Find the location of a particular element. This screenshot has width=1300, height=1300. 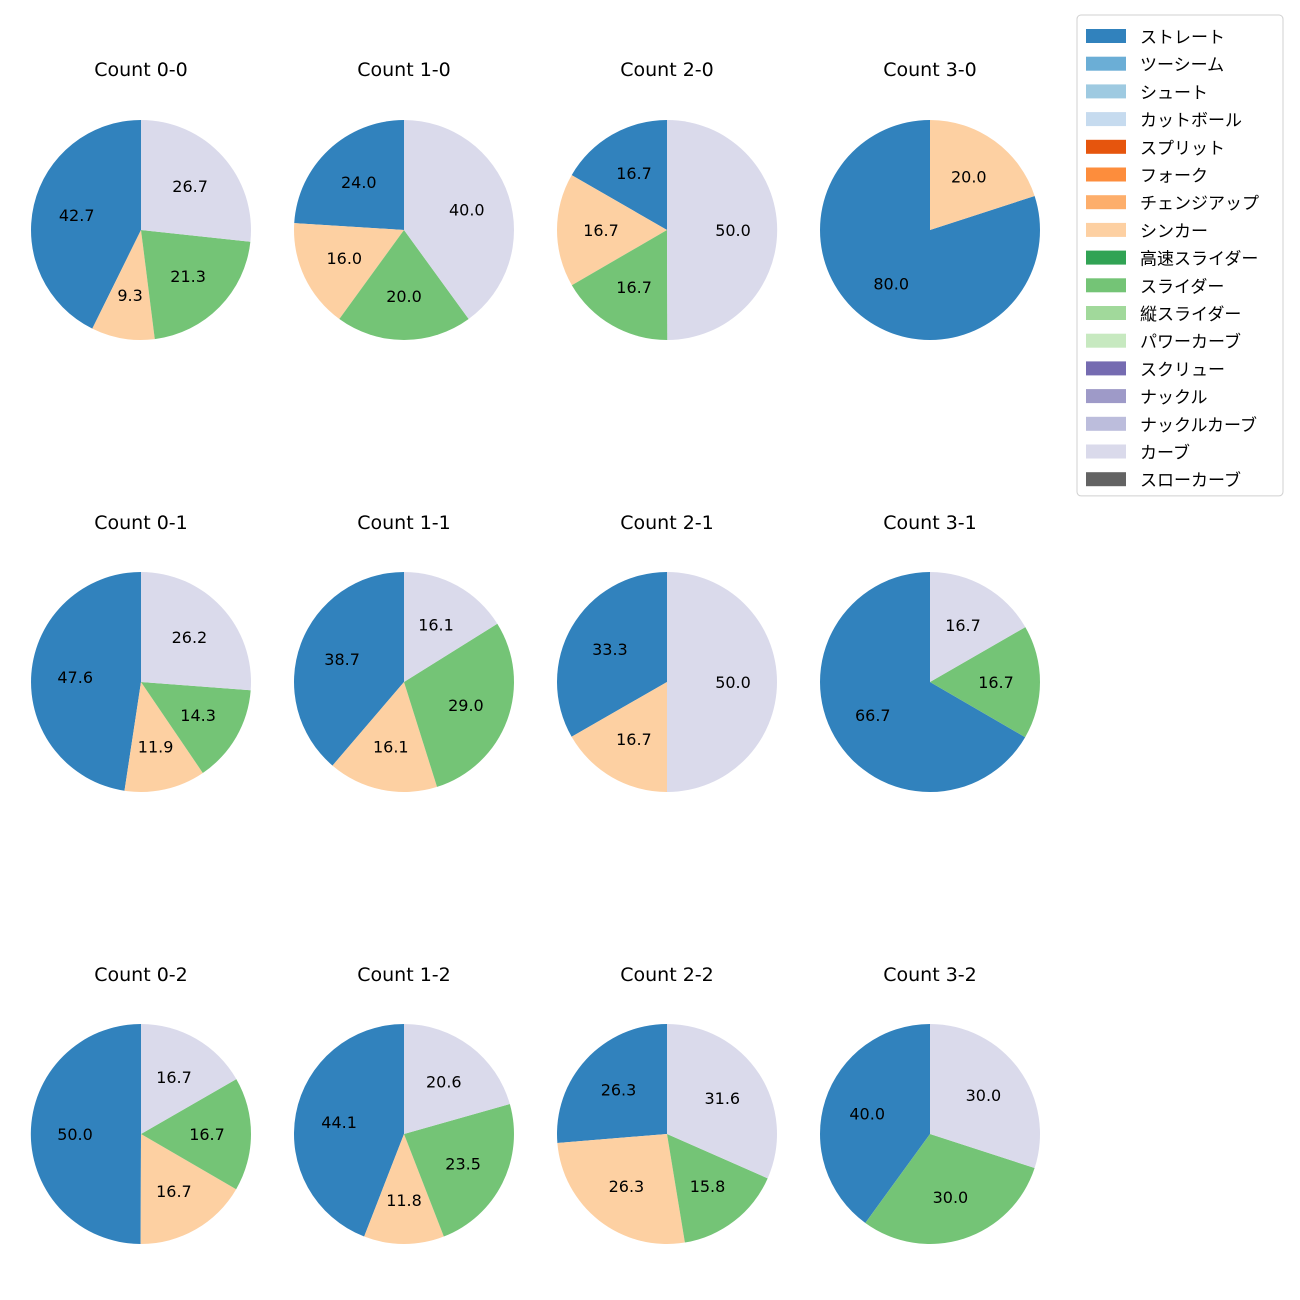

slice-value-label: 9.3 is located at coordinates (129, 295).